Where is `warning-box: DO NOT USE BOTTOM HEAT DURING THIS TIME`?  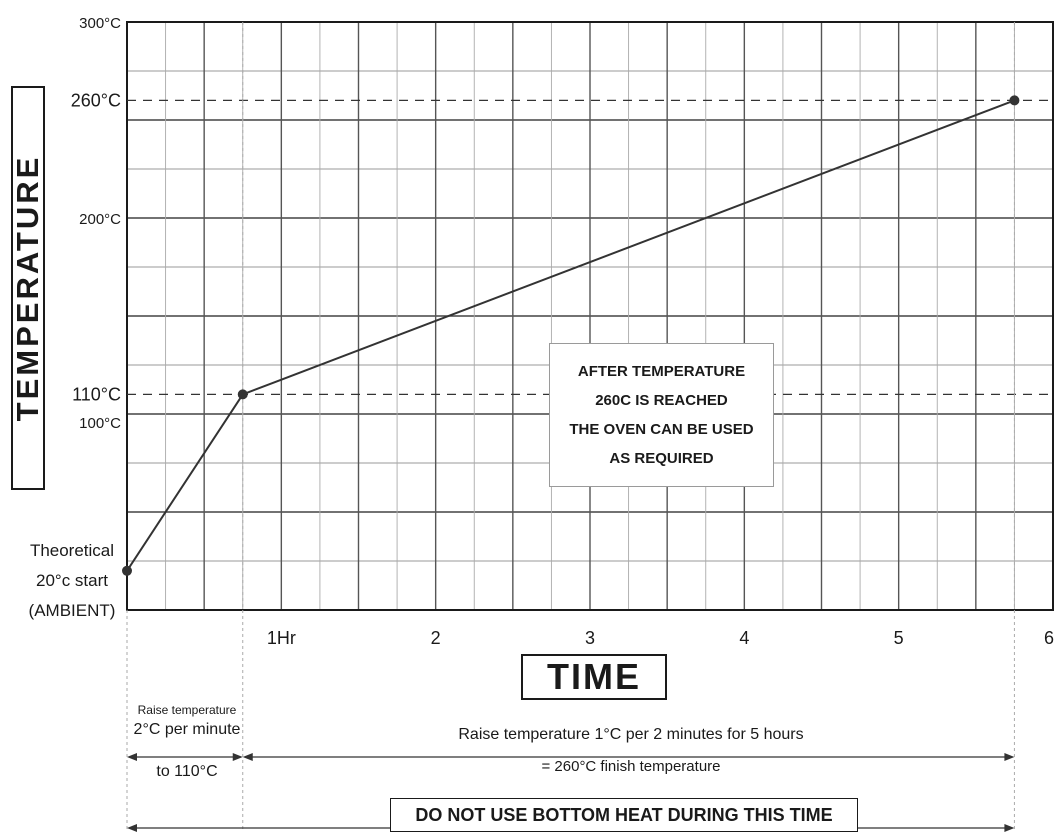
warning-box: DO NOT USE BOTTOM HEAT DURING THIS TIME is located at coordinates (624, 815).